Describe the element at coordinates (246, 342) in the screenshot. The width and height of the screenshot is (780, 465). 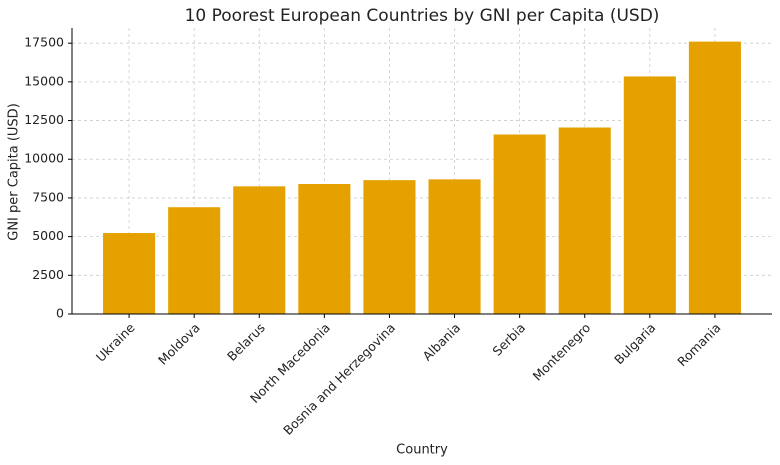
I see `x-tick-label: Belarus` at that location.